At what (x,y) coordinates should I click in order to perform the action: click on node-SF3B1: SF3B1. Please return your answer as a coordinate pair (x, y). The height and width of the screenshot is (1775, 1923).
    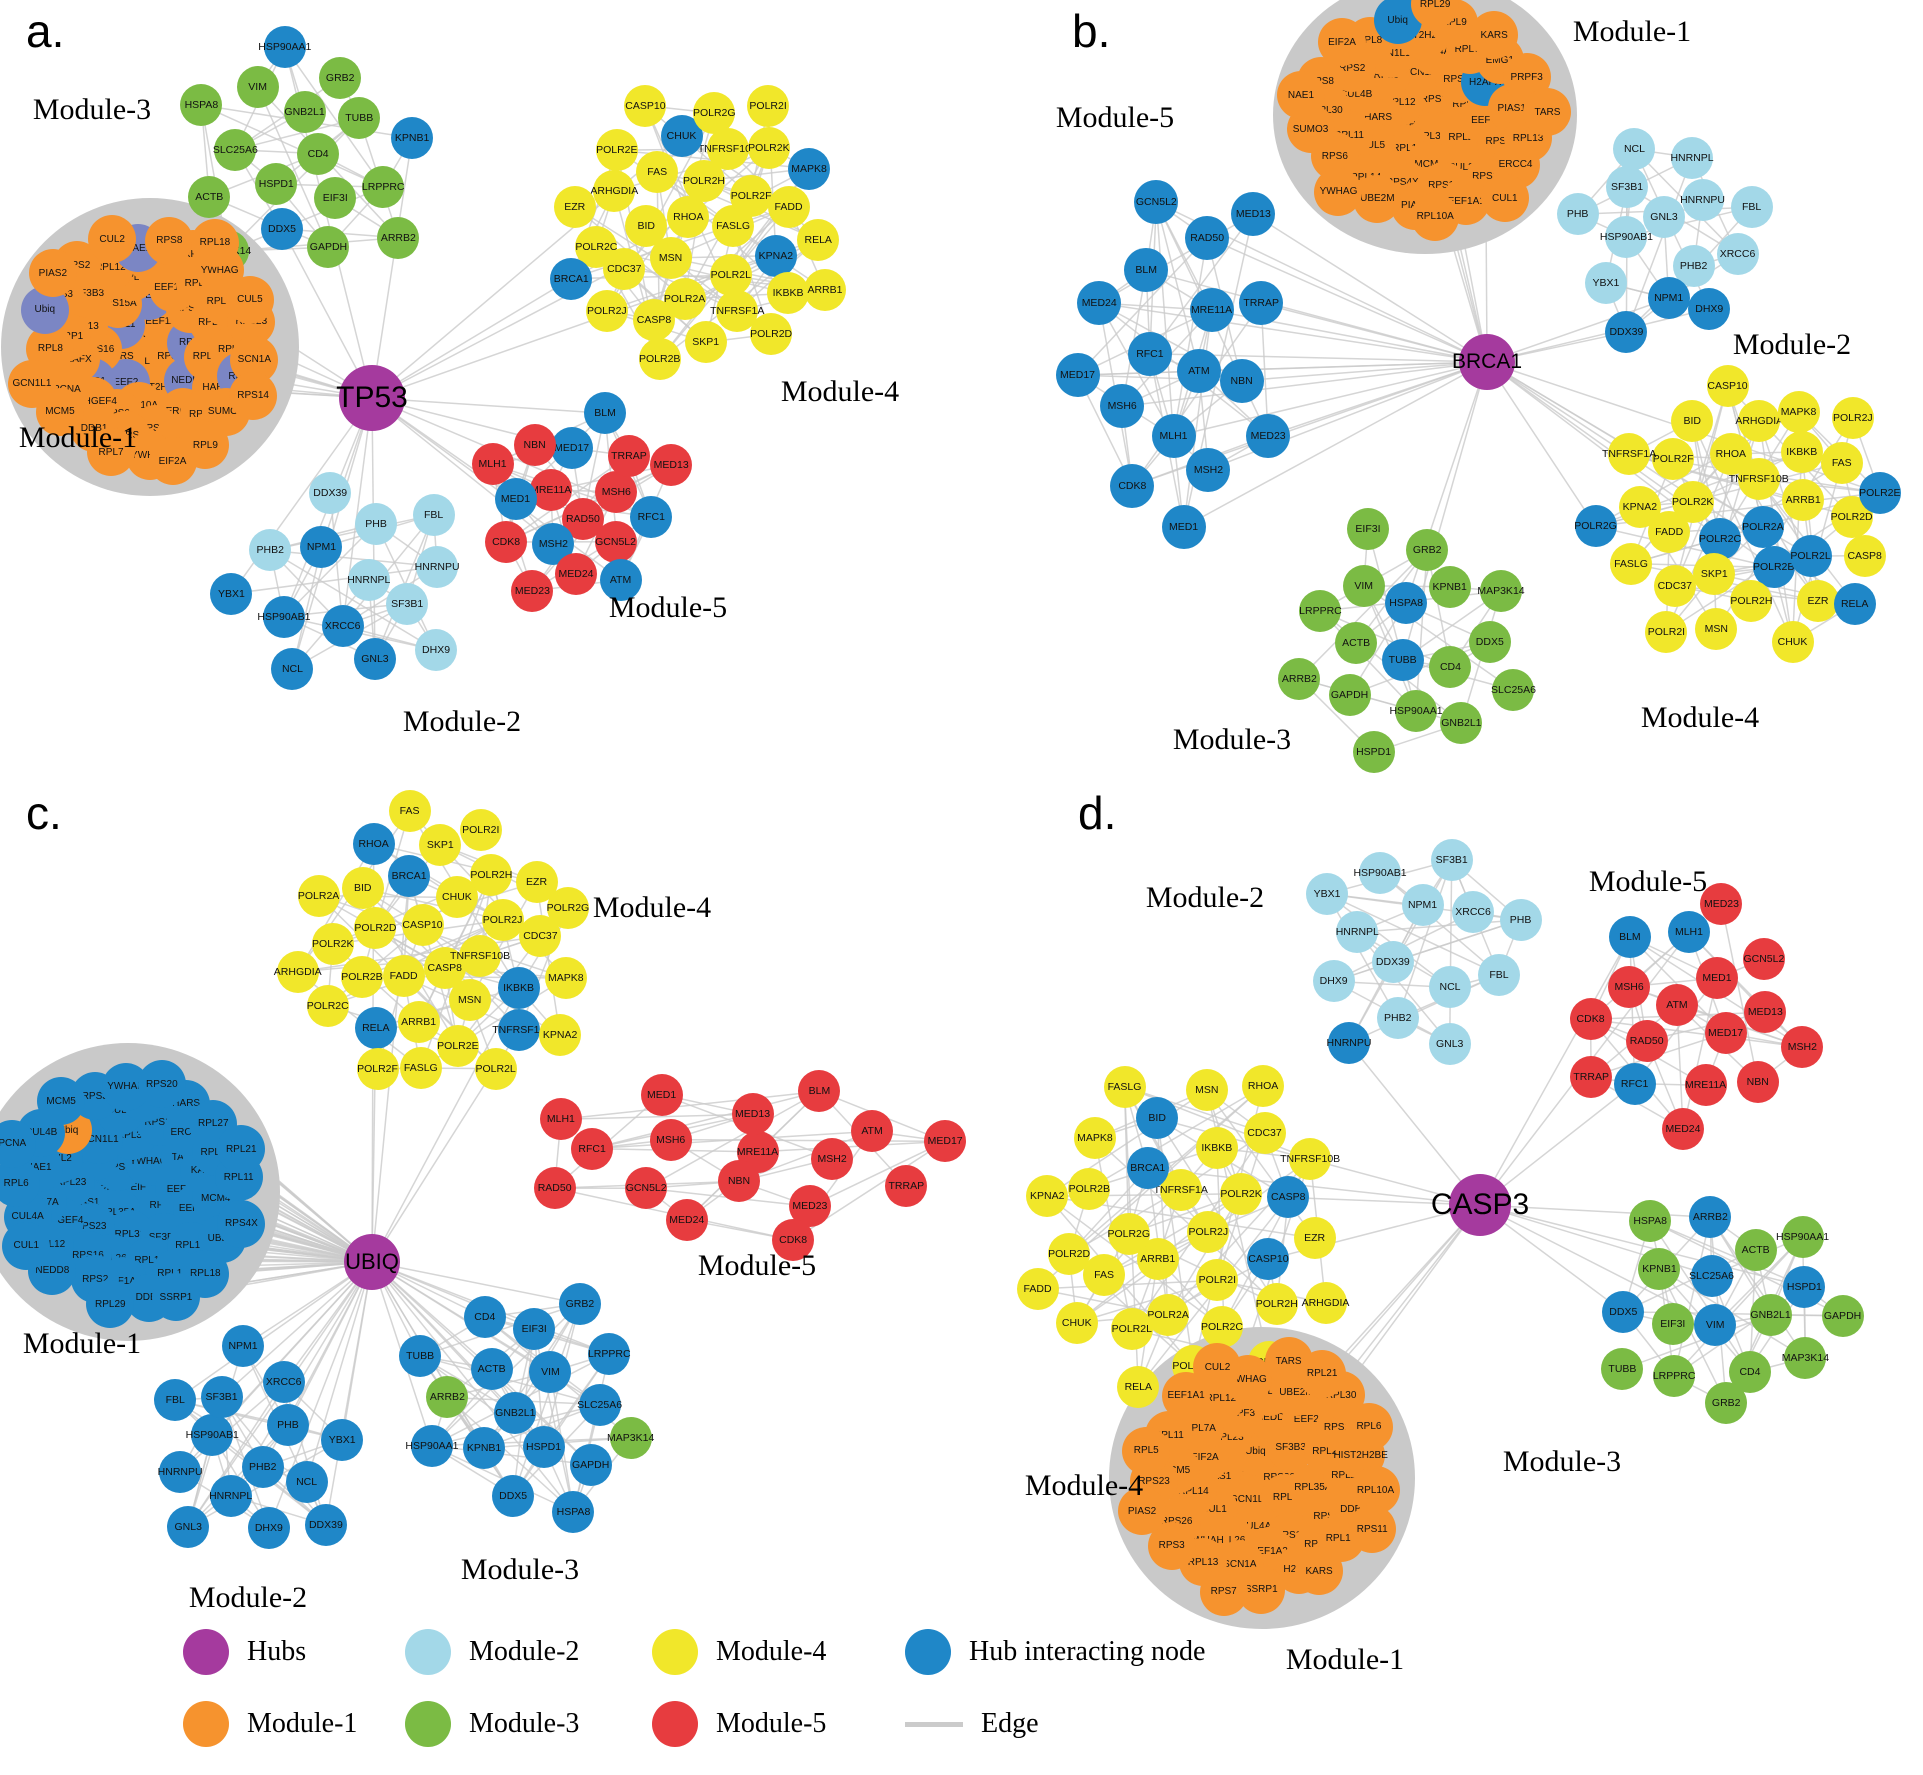
    Looking at the image, I should click on (407, 603).